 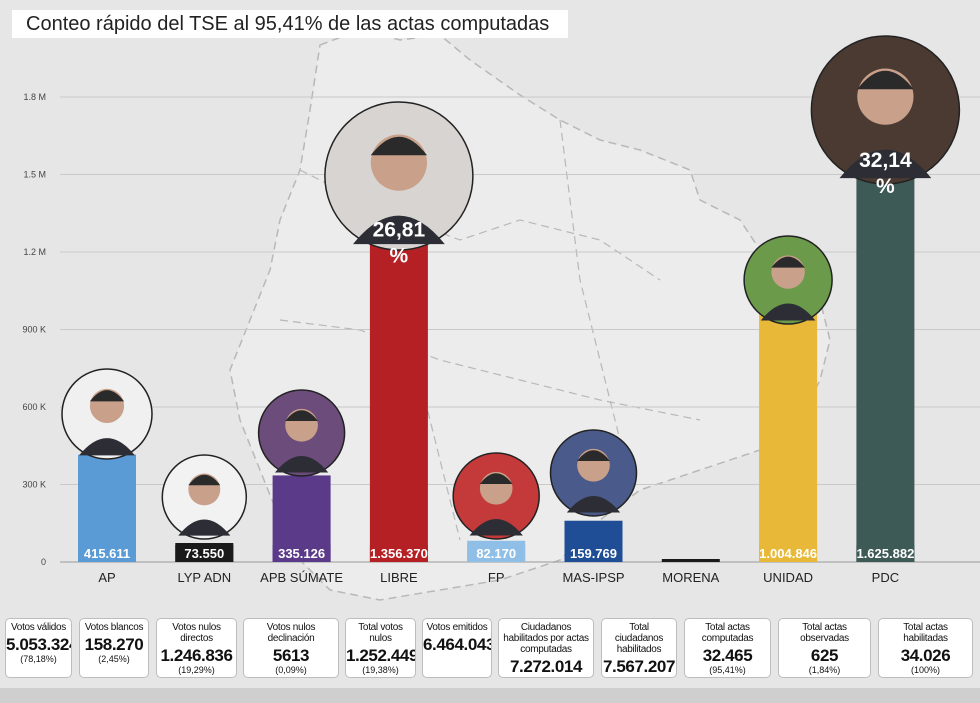 I want to click on category-label: APB SÚMATE, so click(x=301, y=577).